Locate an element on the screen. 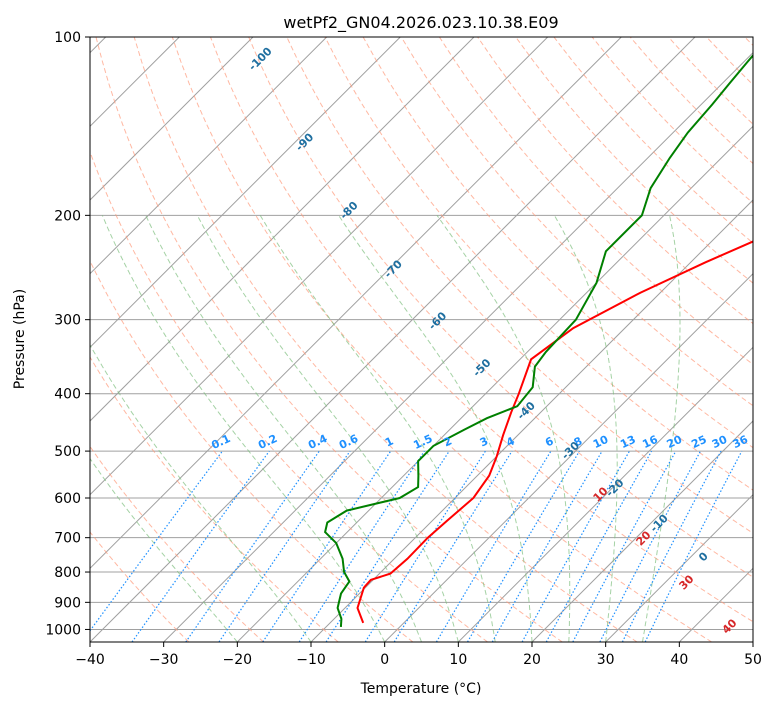 The width and height of the screenshot is (775, 708). x-tick-label: 0 is located at coordinates (384, 660).